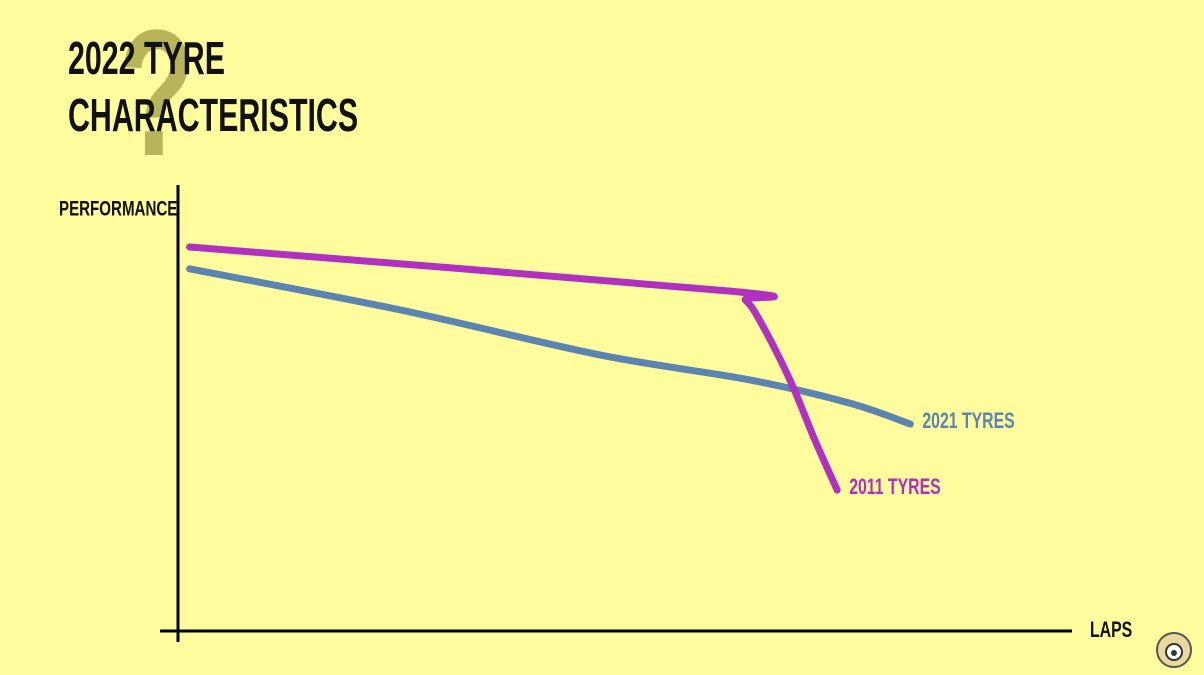 This screenshot has height=675, width=1204. I want to click on series-label: 2011 TYRES, so click(895, 488).